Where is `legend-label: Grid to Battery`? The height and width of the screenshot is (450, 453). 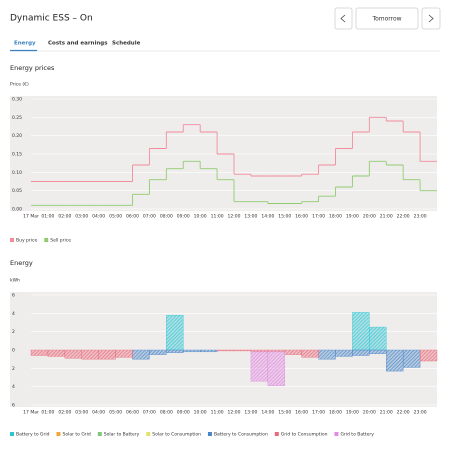
legend-label: Grid to Battery is located at coordinates (357, 435).